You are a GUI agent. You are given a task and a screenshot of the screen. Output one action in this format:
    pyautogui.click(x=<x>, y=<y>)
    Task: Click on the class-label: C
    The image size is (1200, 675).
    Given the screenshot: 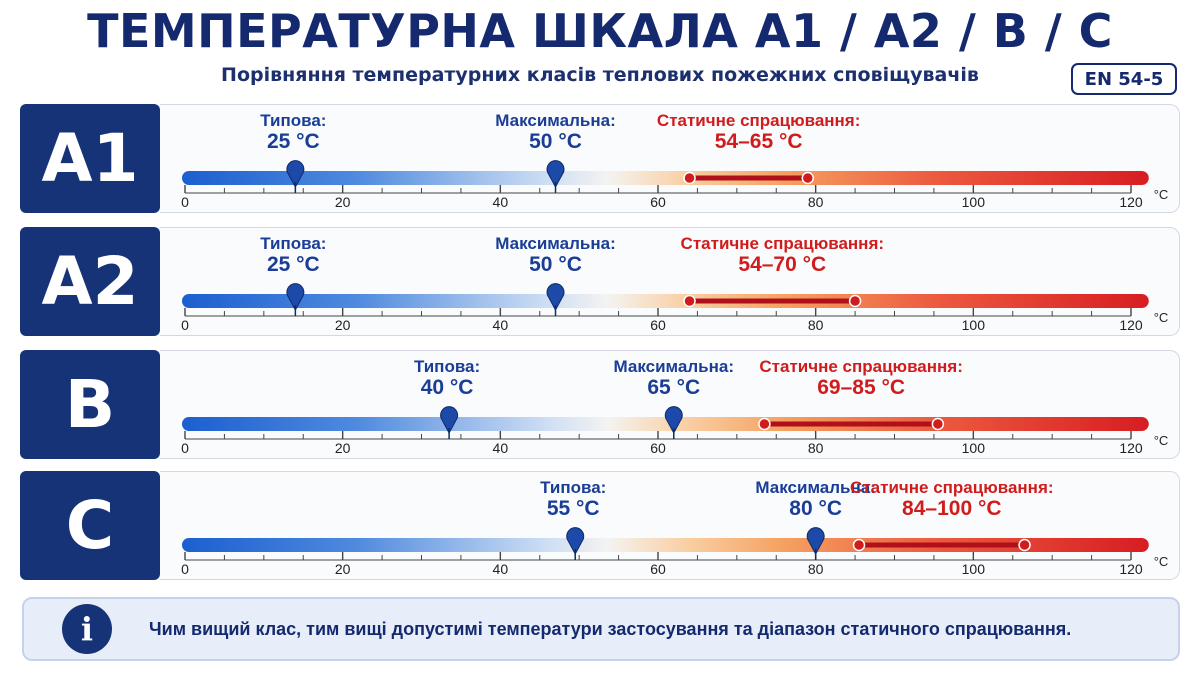 What is the action you would take?
    pyautogui.click(x=90, y=525)
    